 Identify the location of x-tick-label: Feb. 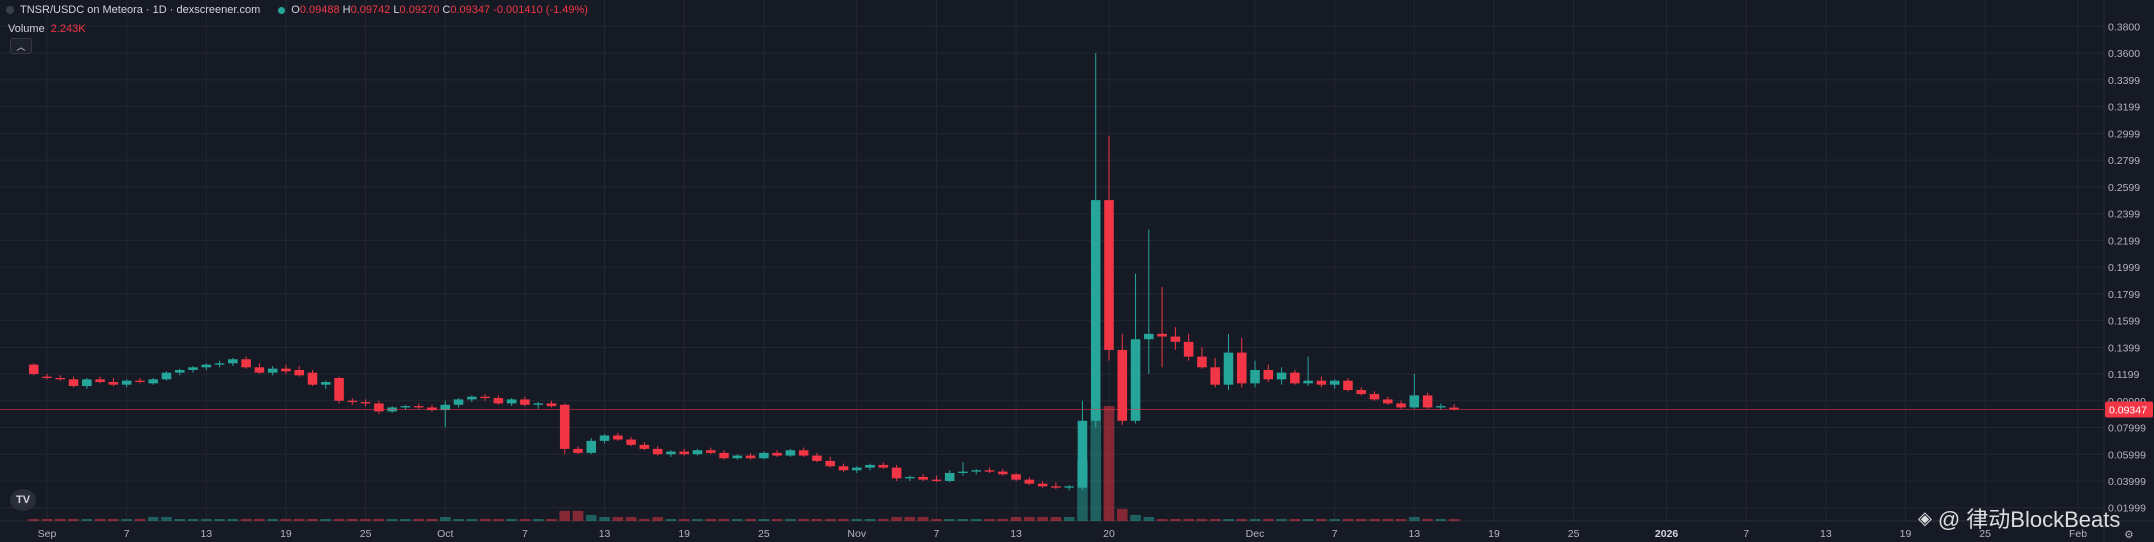
(2078, 534).